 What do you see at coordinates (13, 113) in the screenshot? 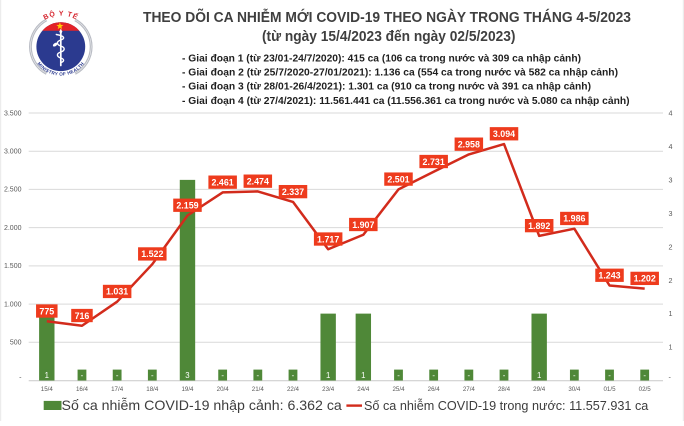
I see `svg-text: 3.500` at bounding box center [13, 113].